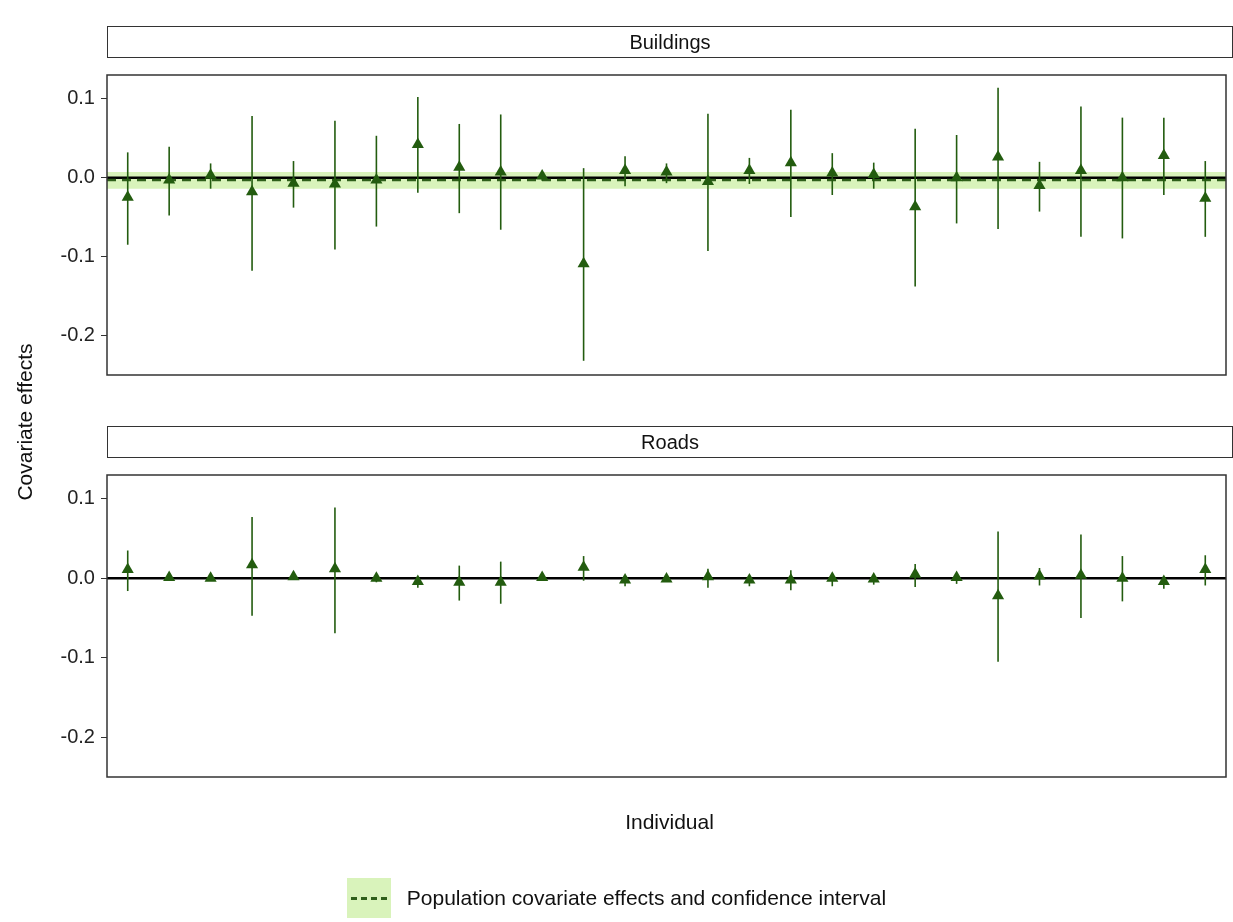  Describe the element at coordinates (670, 42) in the screenshot. I see `chart-title: Buildings` at that location.